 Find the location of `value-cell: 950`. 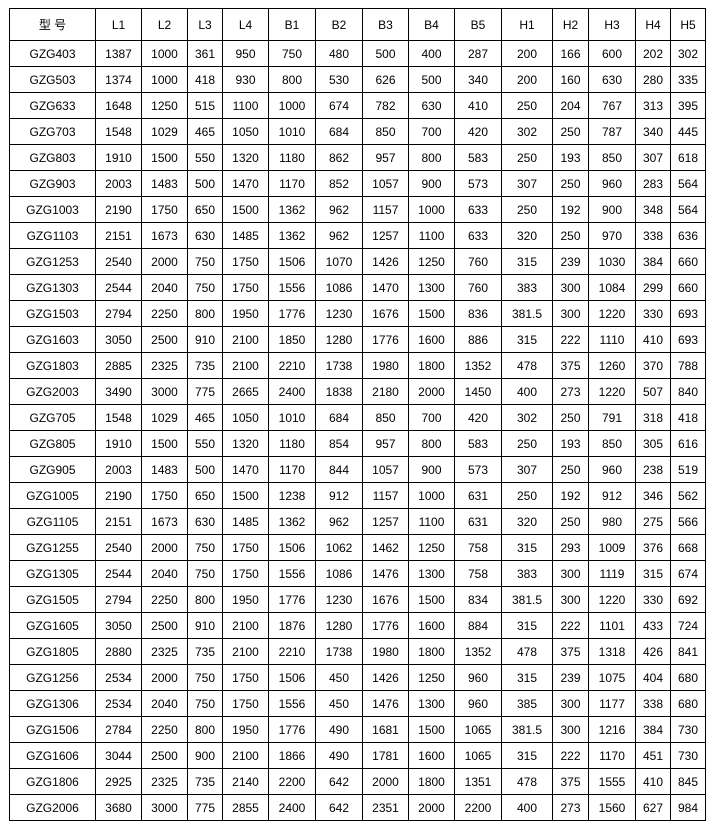

value-cell: 950 is located at coordinates (245, 53).